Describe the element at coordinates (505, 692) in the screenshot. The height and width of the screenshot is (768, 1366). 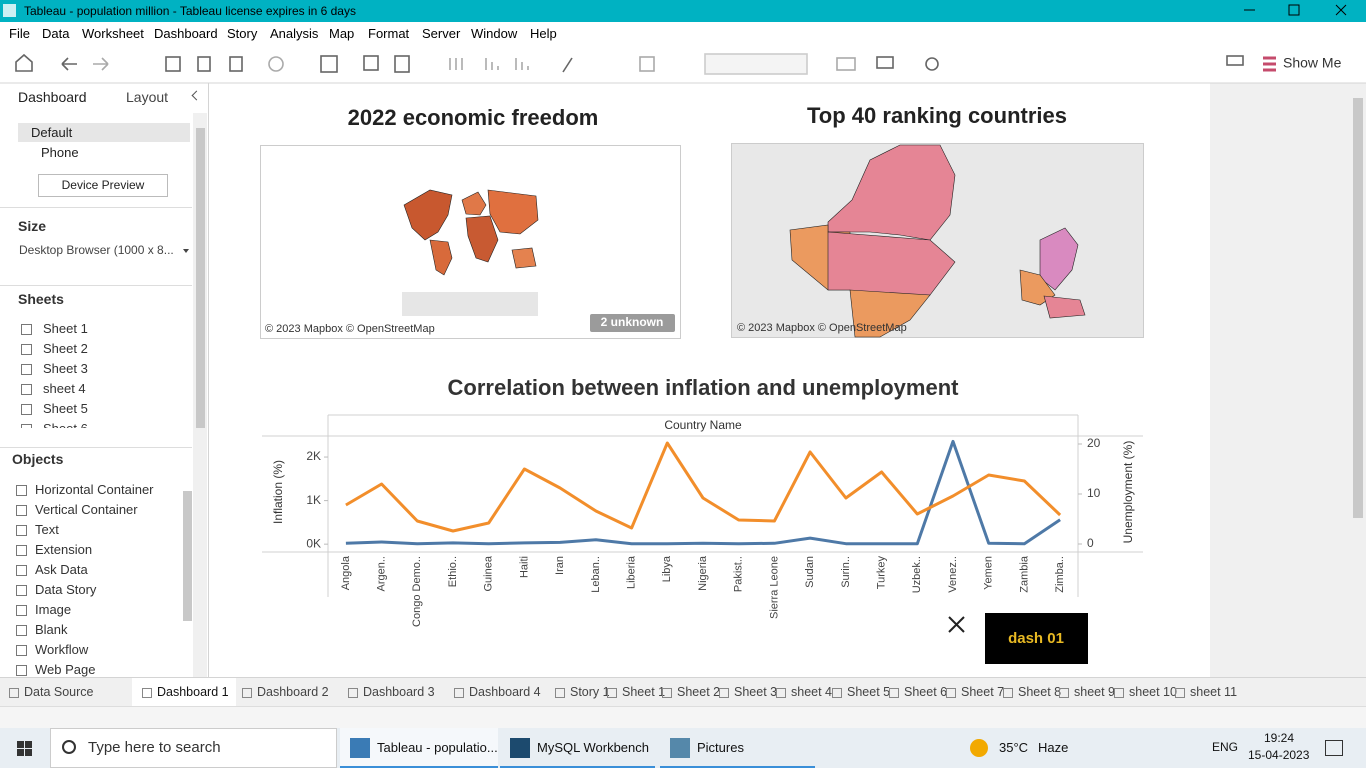
I see `tab: Dashboard 4` at that location.